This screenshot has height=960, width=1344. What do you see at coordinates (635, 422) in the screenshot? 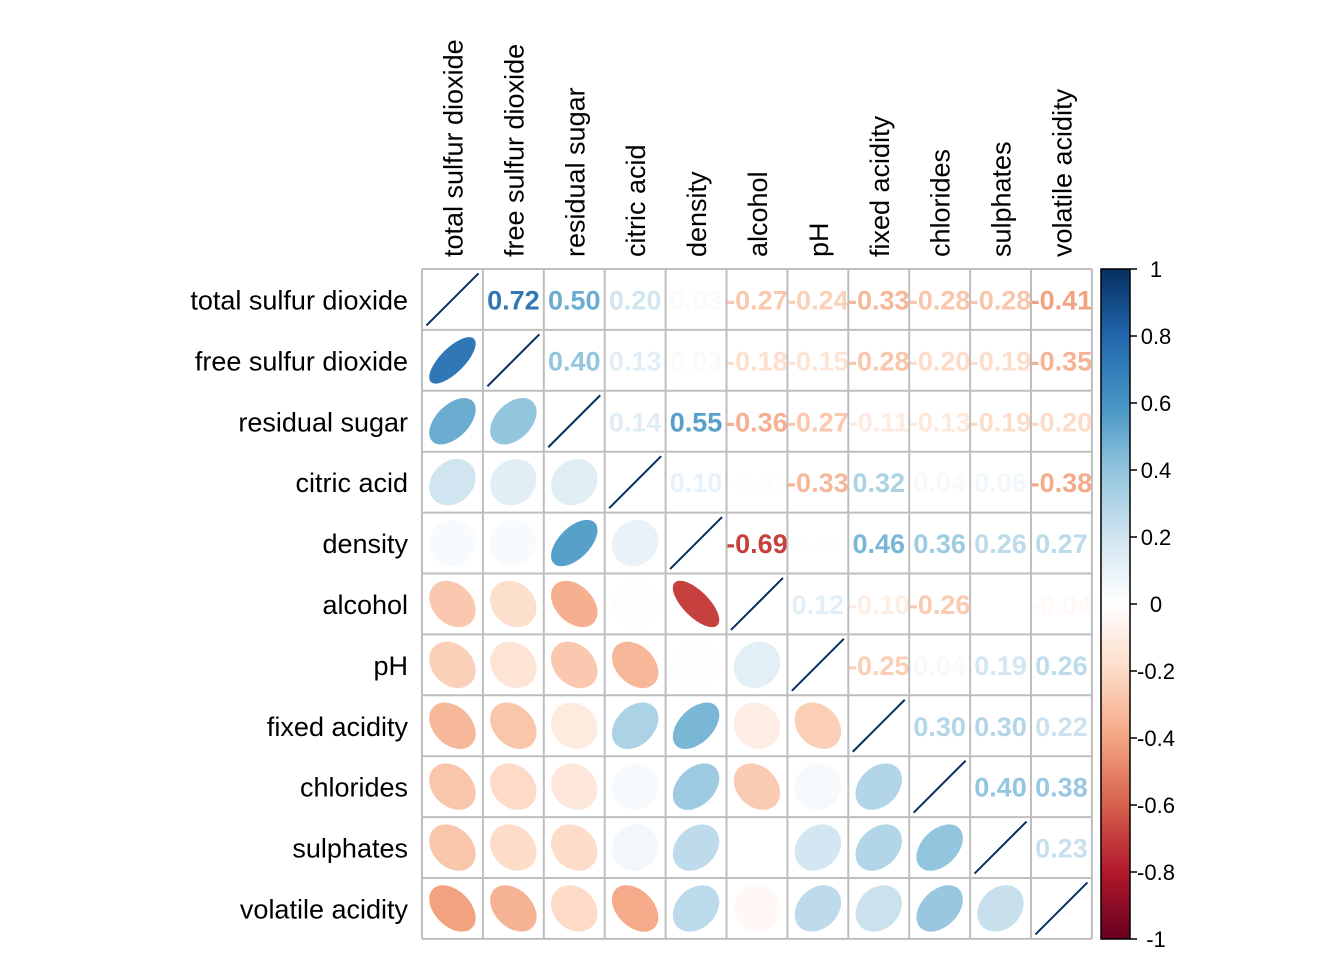
I see `correlation-value: 0.14` at bounding box center [635, 422].